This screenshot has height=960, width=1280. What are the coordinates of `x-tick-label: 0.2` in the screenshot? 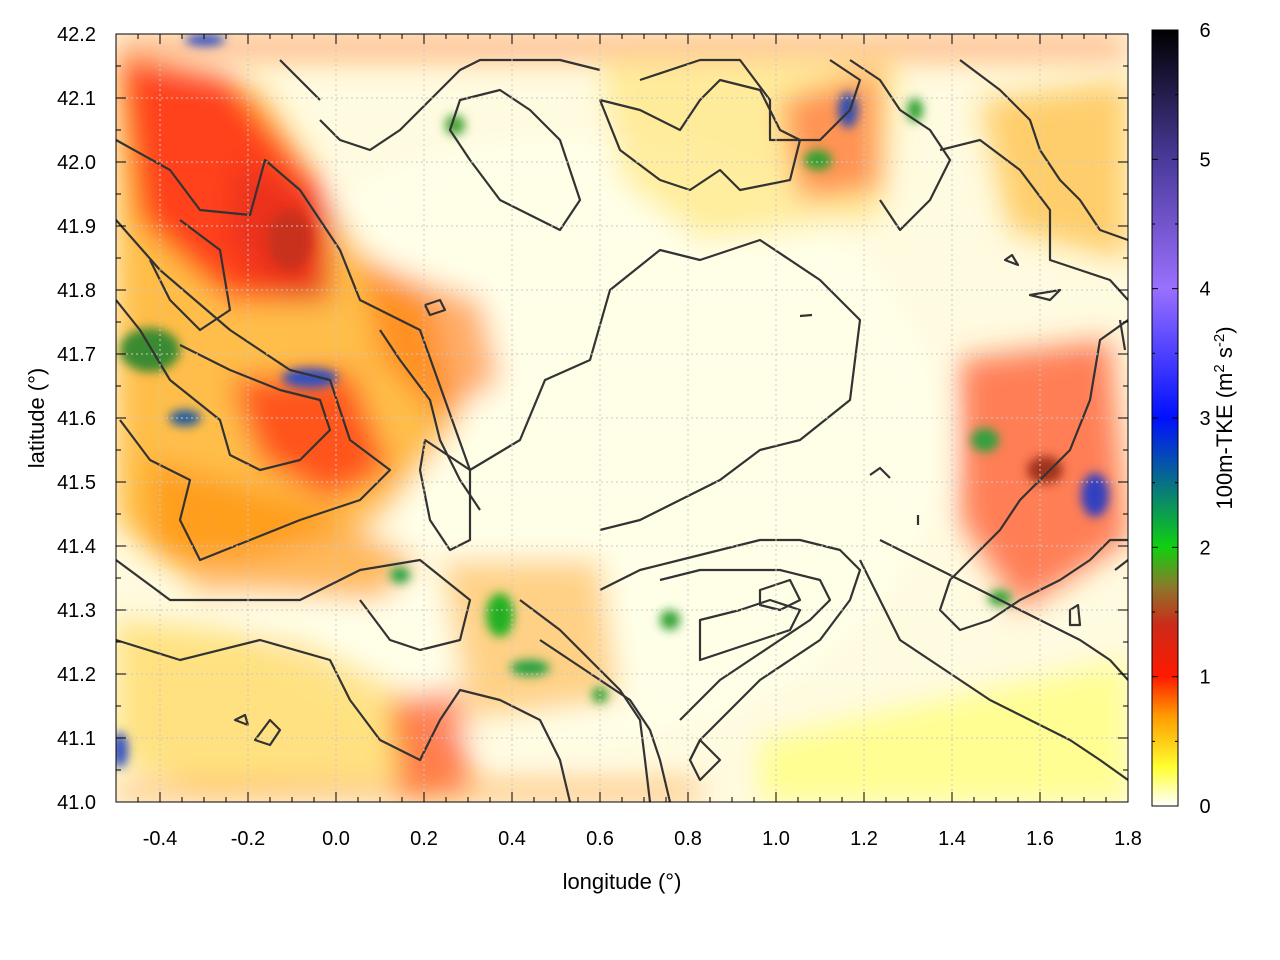 It's located at (424, 839).